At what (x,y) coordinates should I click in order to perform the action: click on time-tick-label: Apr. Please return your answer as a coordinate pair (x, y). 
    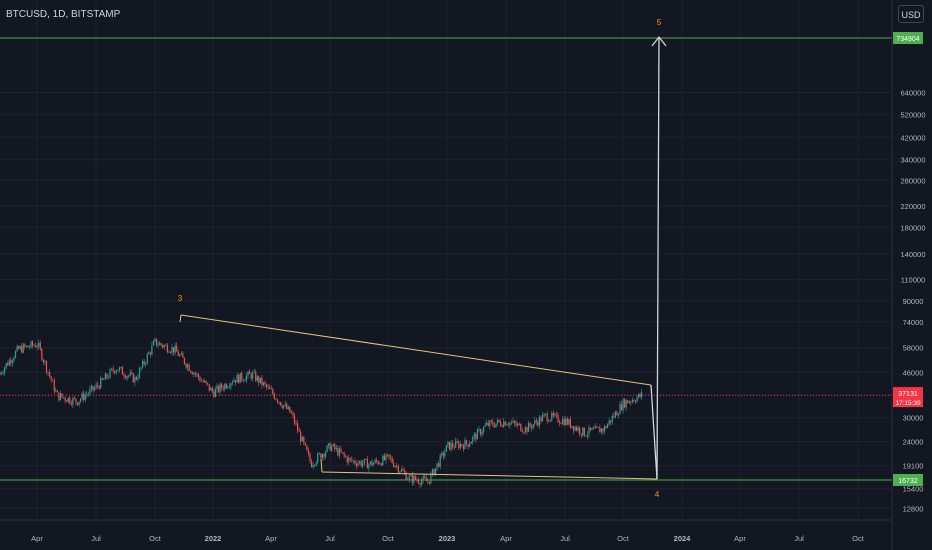
    Looking at the image, I should click on (271, 538).